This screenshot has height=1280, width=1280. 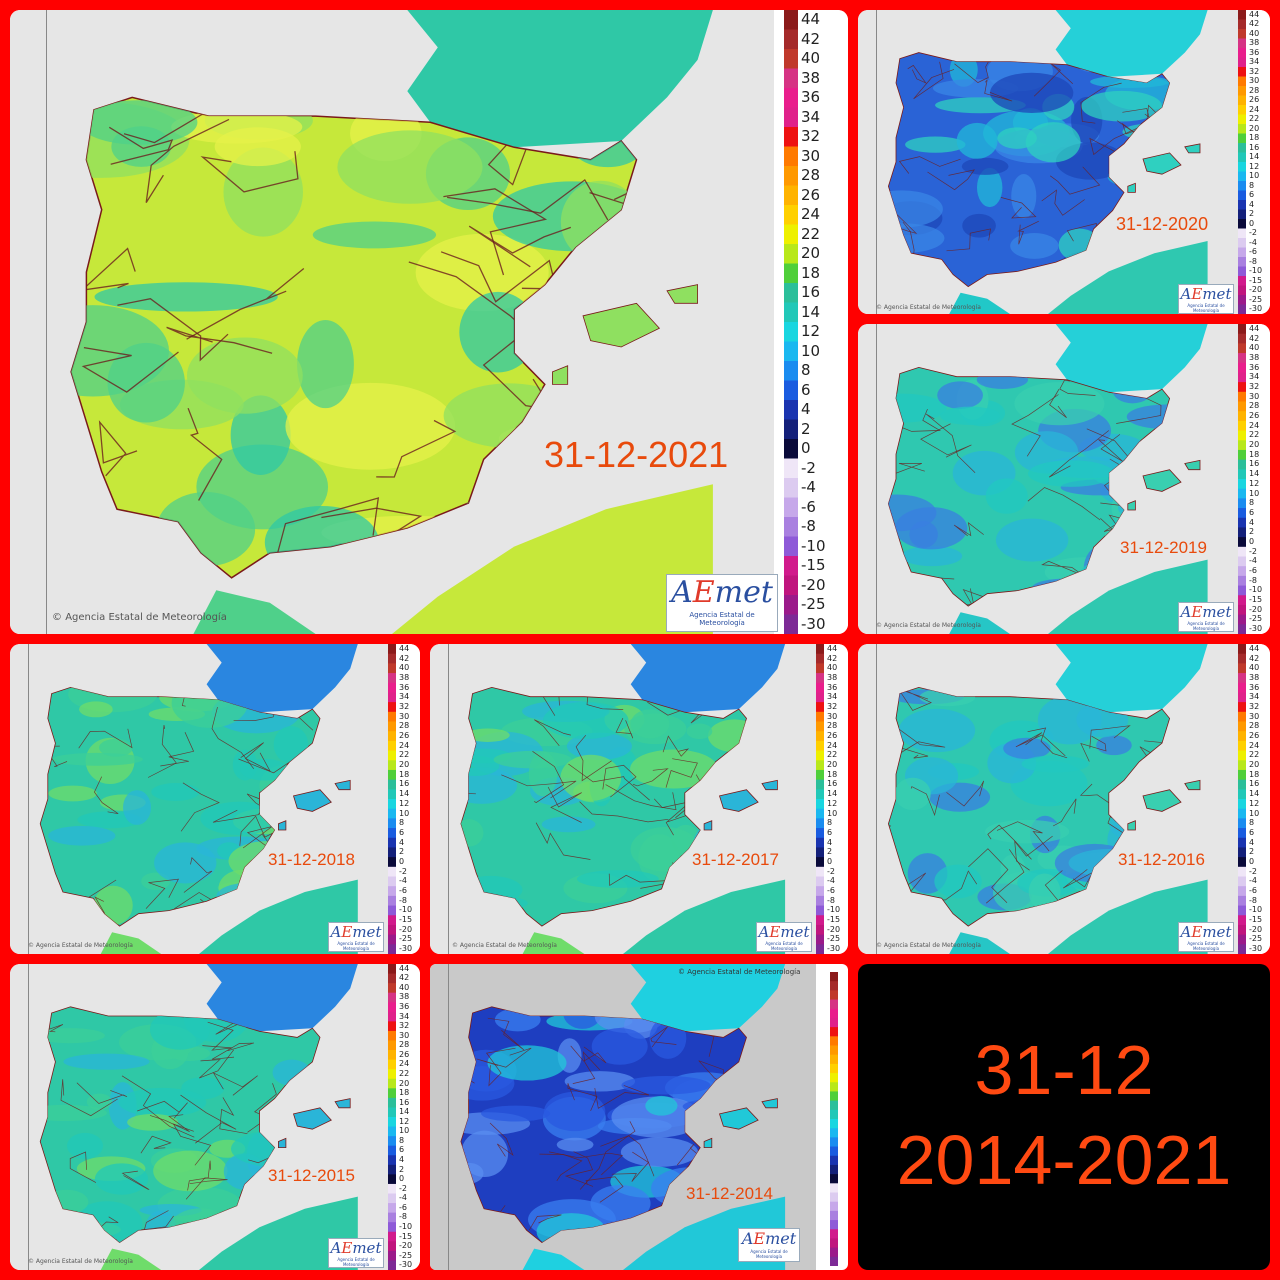 I want to click on legend-value-label: -20, so click(x=1256, y=290).